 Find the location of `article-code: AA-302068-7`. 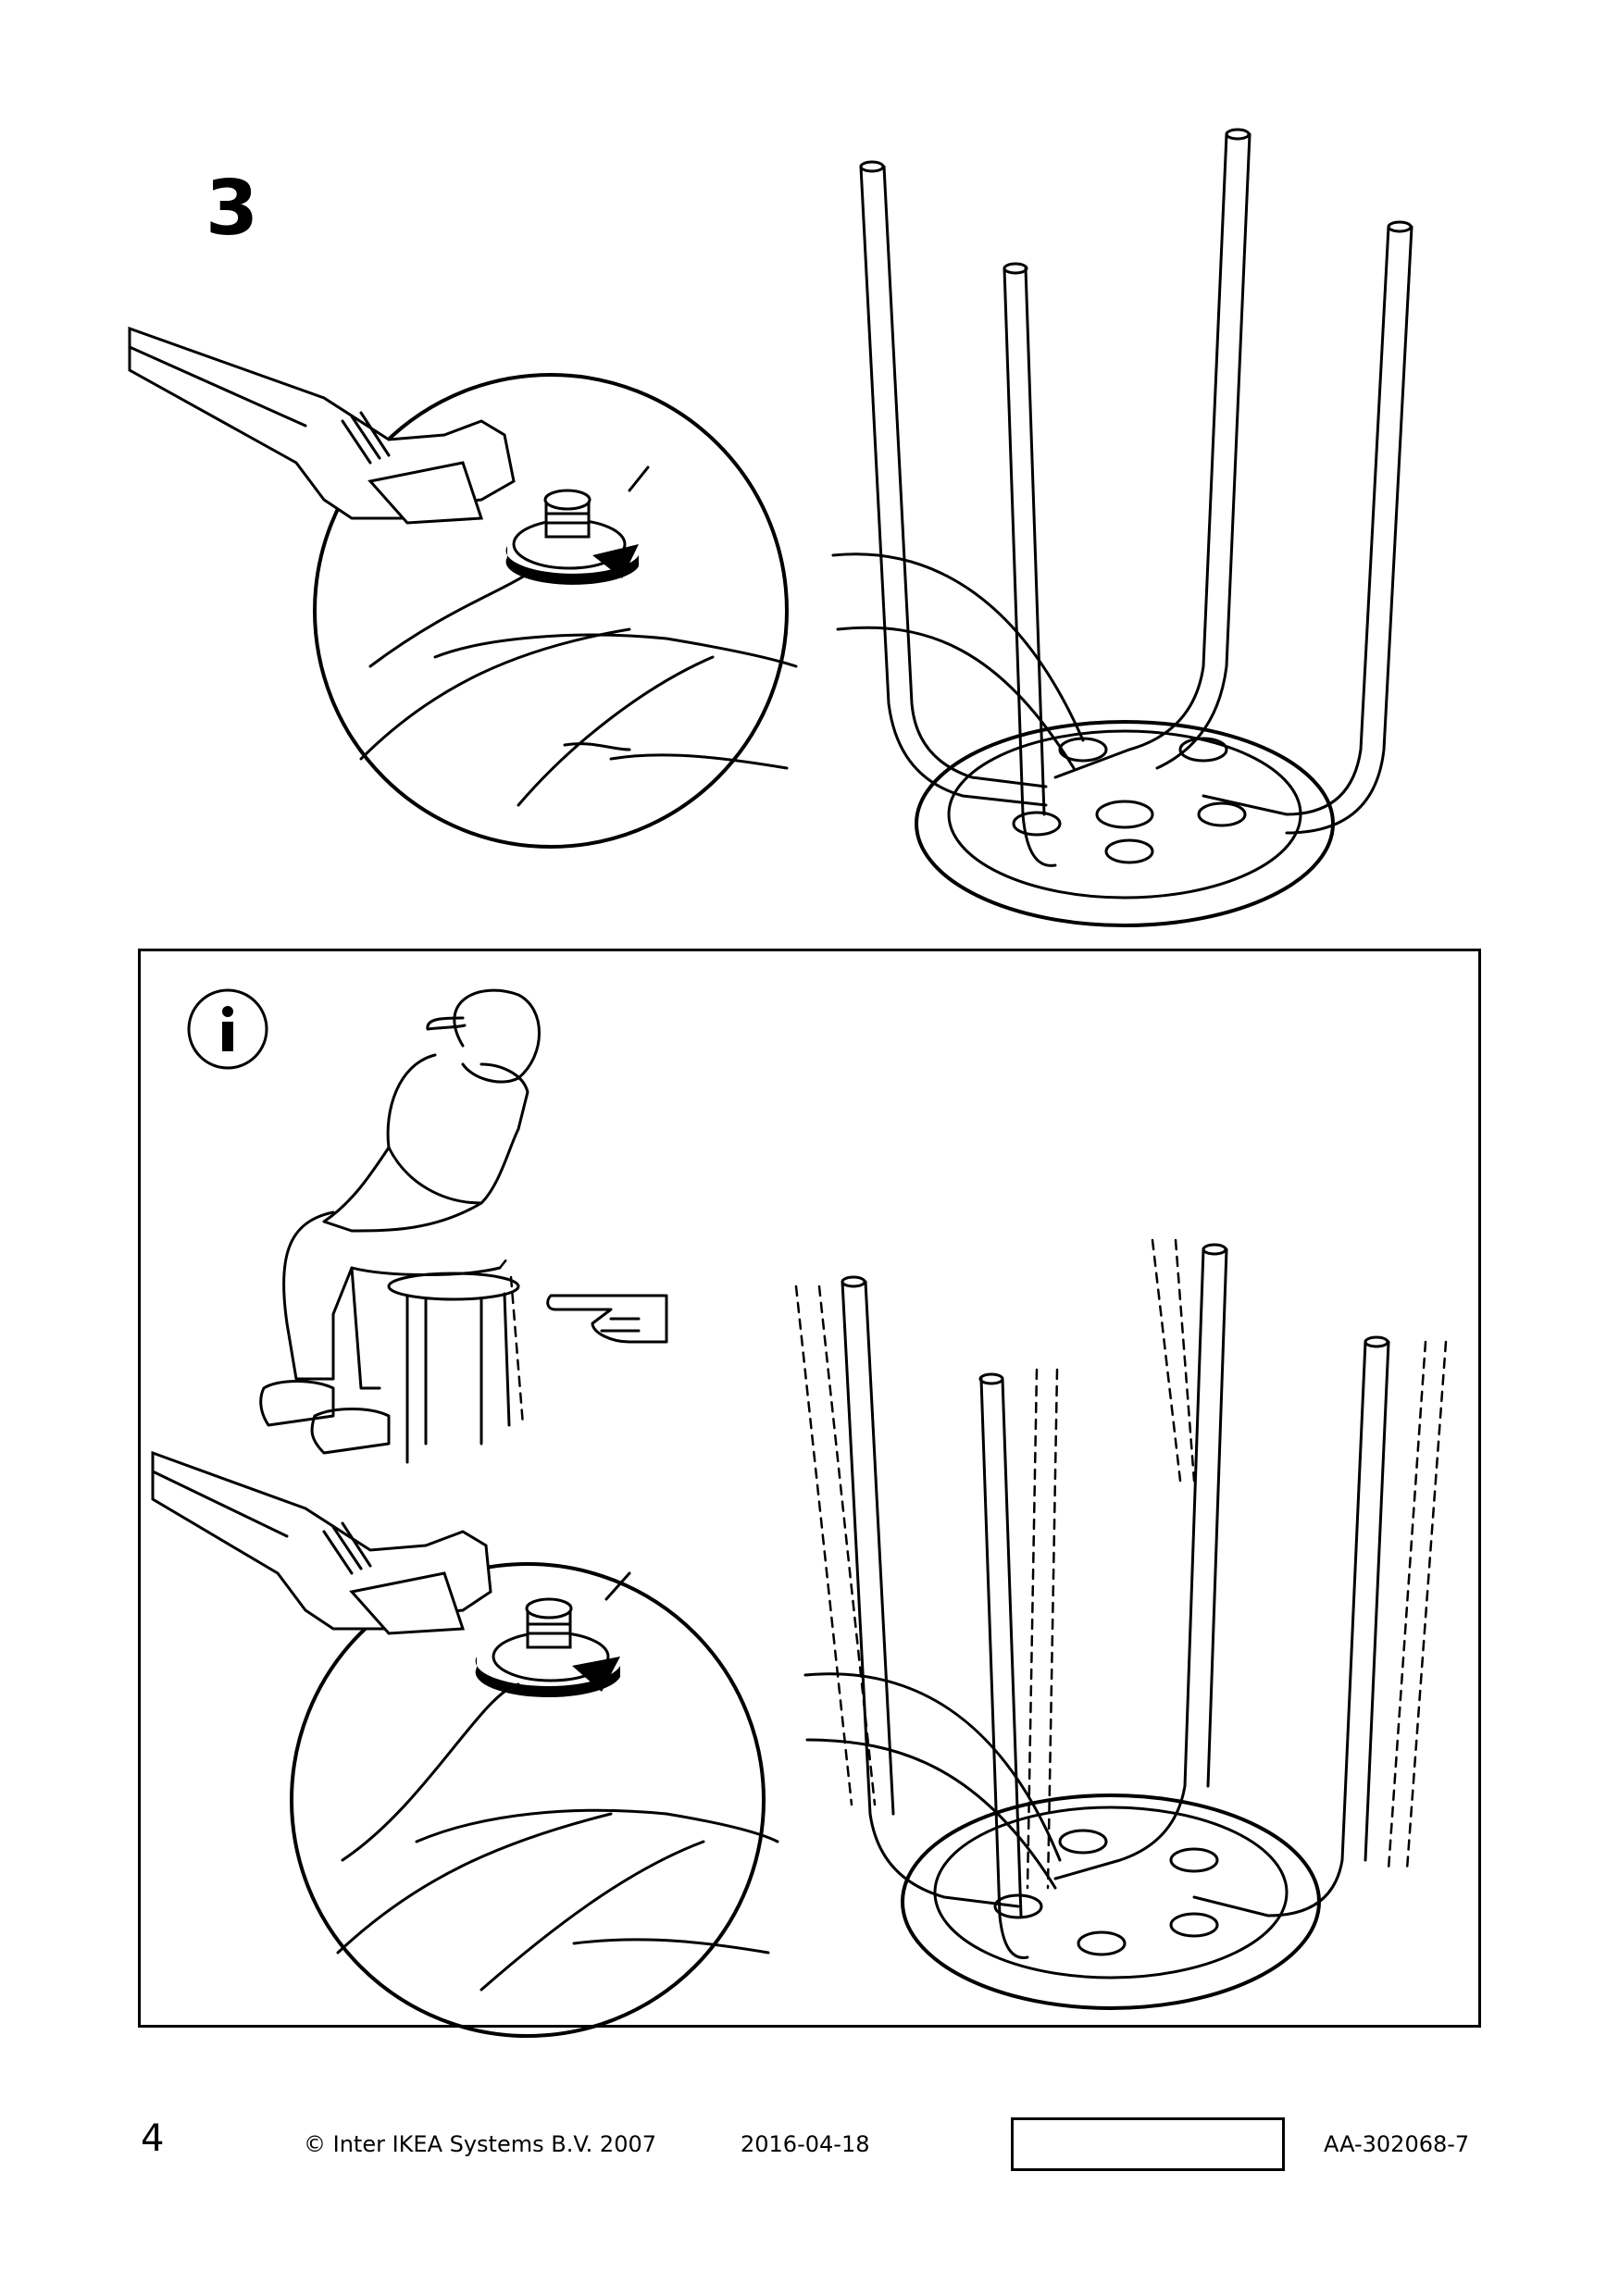

article-code: AA-302068-7 is located at coordinates (1397, 2144).